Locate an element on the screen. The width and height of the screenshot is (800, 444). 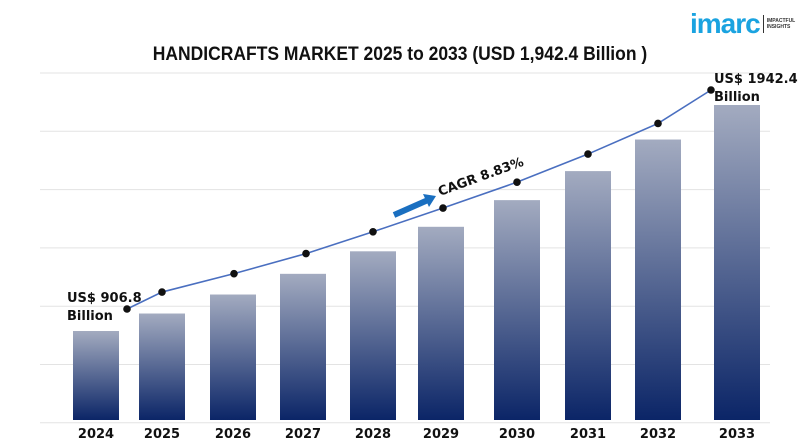
trend-point-2027 is located at coordinates (306, 253).